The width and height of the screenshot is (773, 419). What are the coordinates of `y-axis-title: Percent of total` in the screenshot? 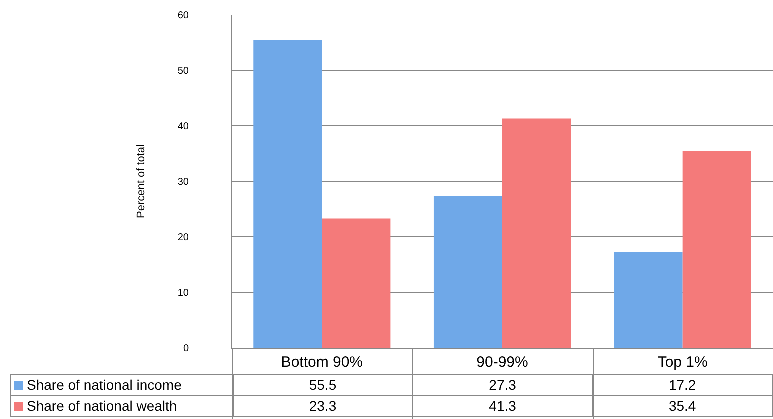 It's located at (142, 181).